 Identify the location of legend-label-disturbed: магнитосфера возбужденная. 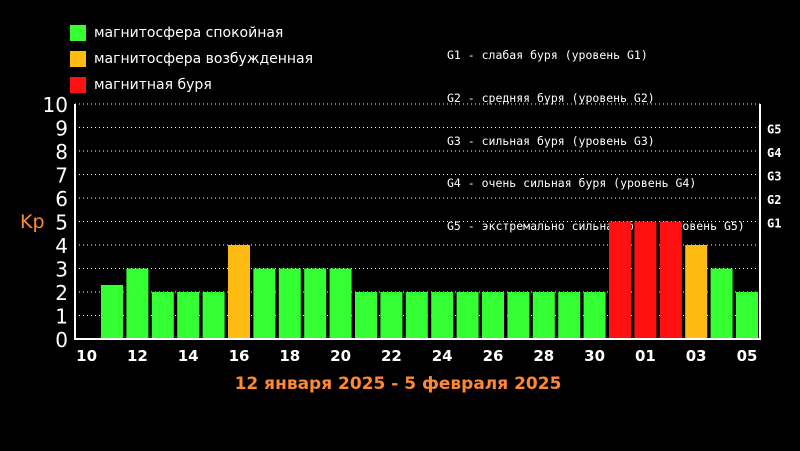
(204, 59).